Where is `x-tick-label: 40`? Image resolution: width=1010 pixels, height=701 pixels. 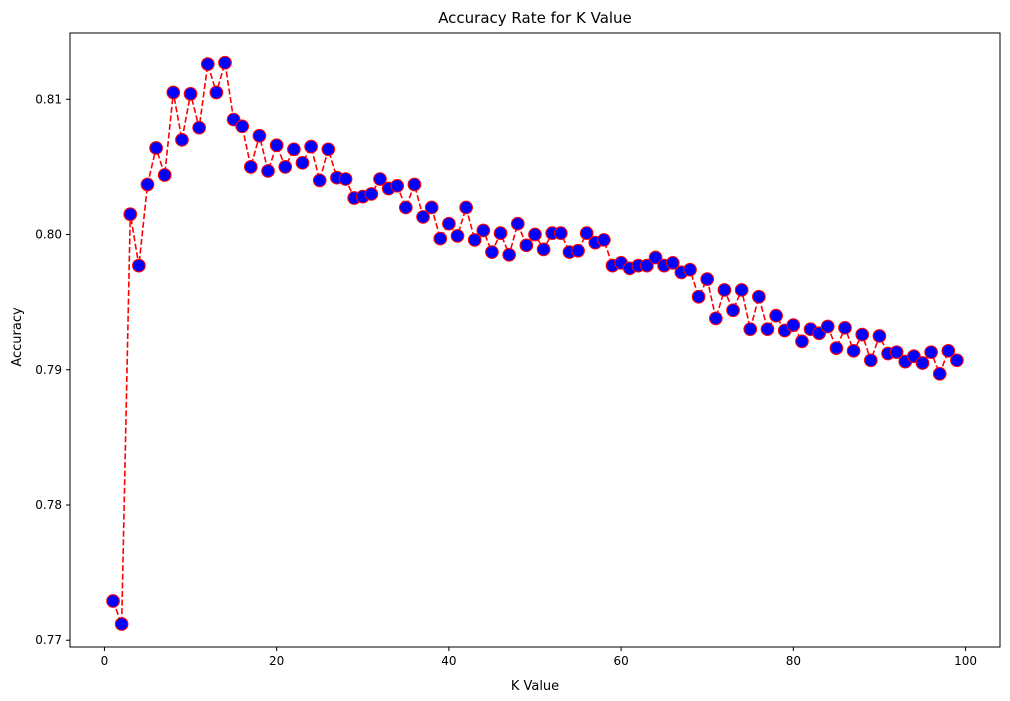
x-tick-label: 40 is located at coordinates (448, 661).